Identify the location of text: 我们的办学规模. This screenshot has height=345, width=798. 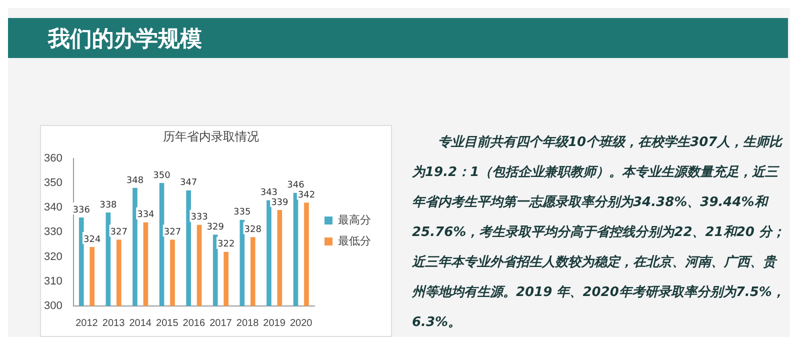
(125, 40).